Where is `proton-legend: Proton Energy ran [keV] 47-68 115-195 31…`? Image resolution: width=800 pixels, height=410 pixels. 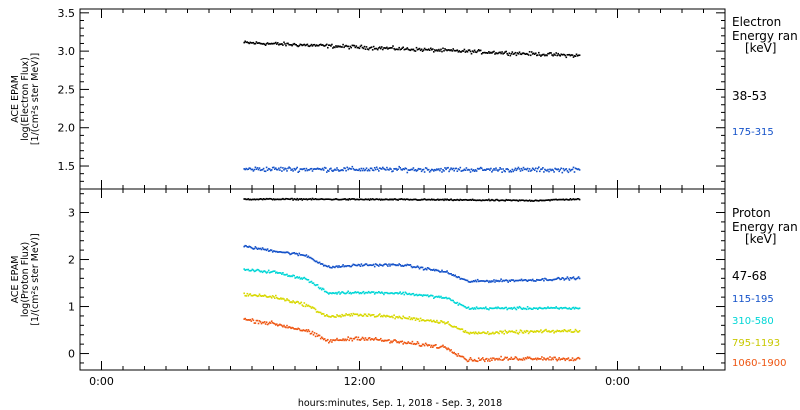 proton-legend: Proton Energy ran [keV] 47-68 115-195 31… is located at coordinates (765, 287).